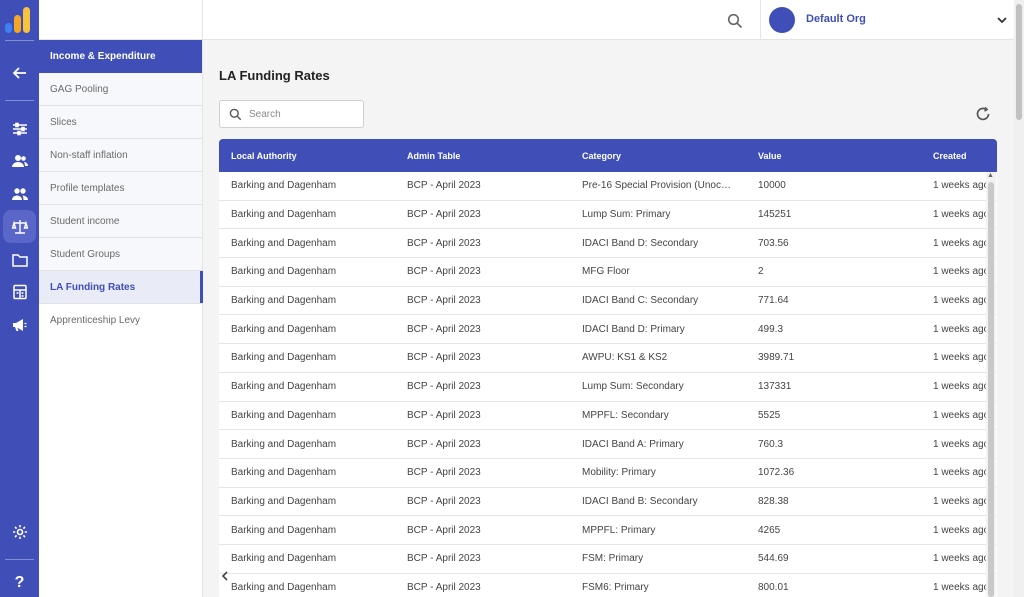 The image size is (1024, 597). What do you see at coordinates (1019, 298) in the screenshot?
I see `page-scrollbar` at bounding box center [1019, 298].